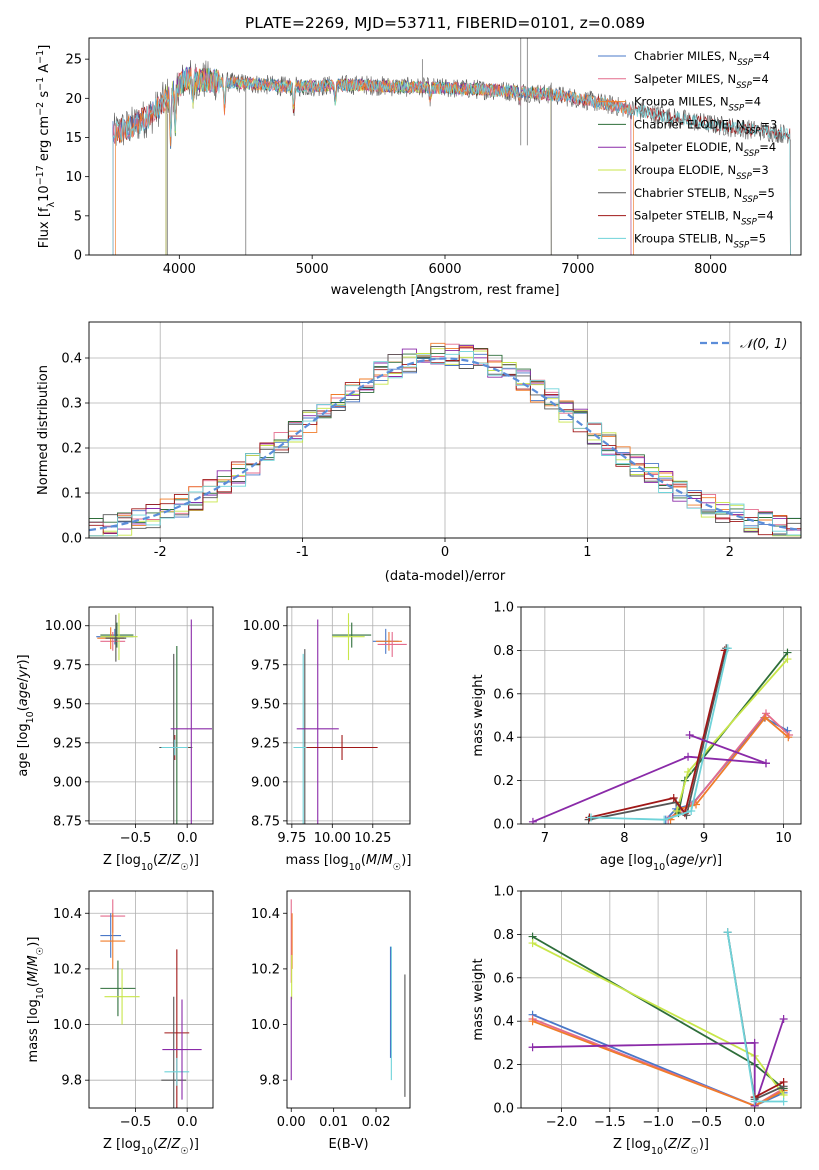 This screenshot has width=819, height=1170. I want to click on legend: 𝒩(0, 1), so click(743, 344).